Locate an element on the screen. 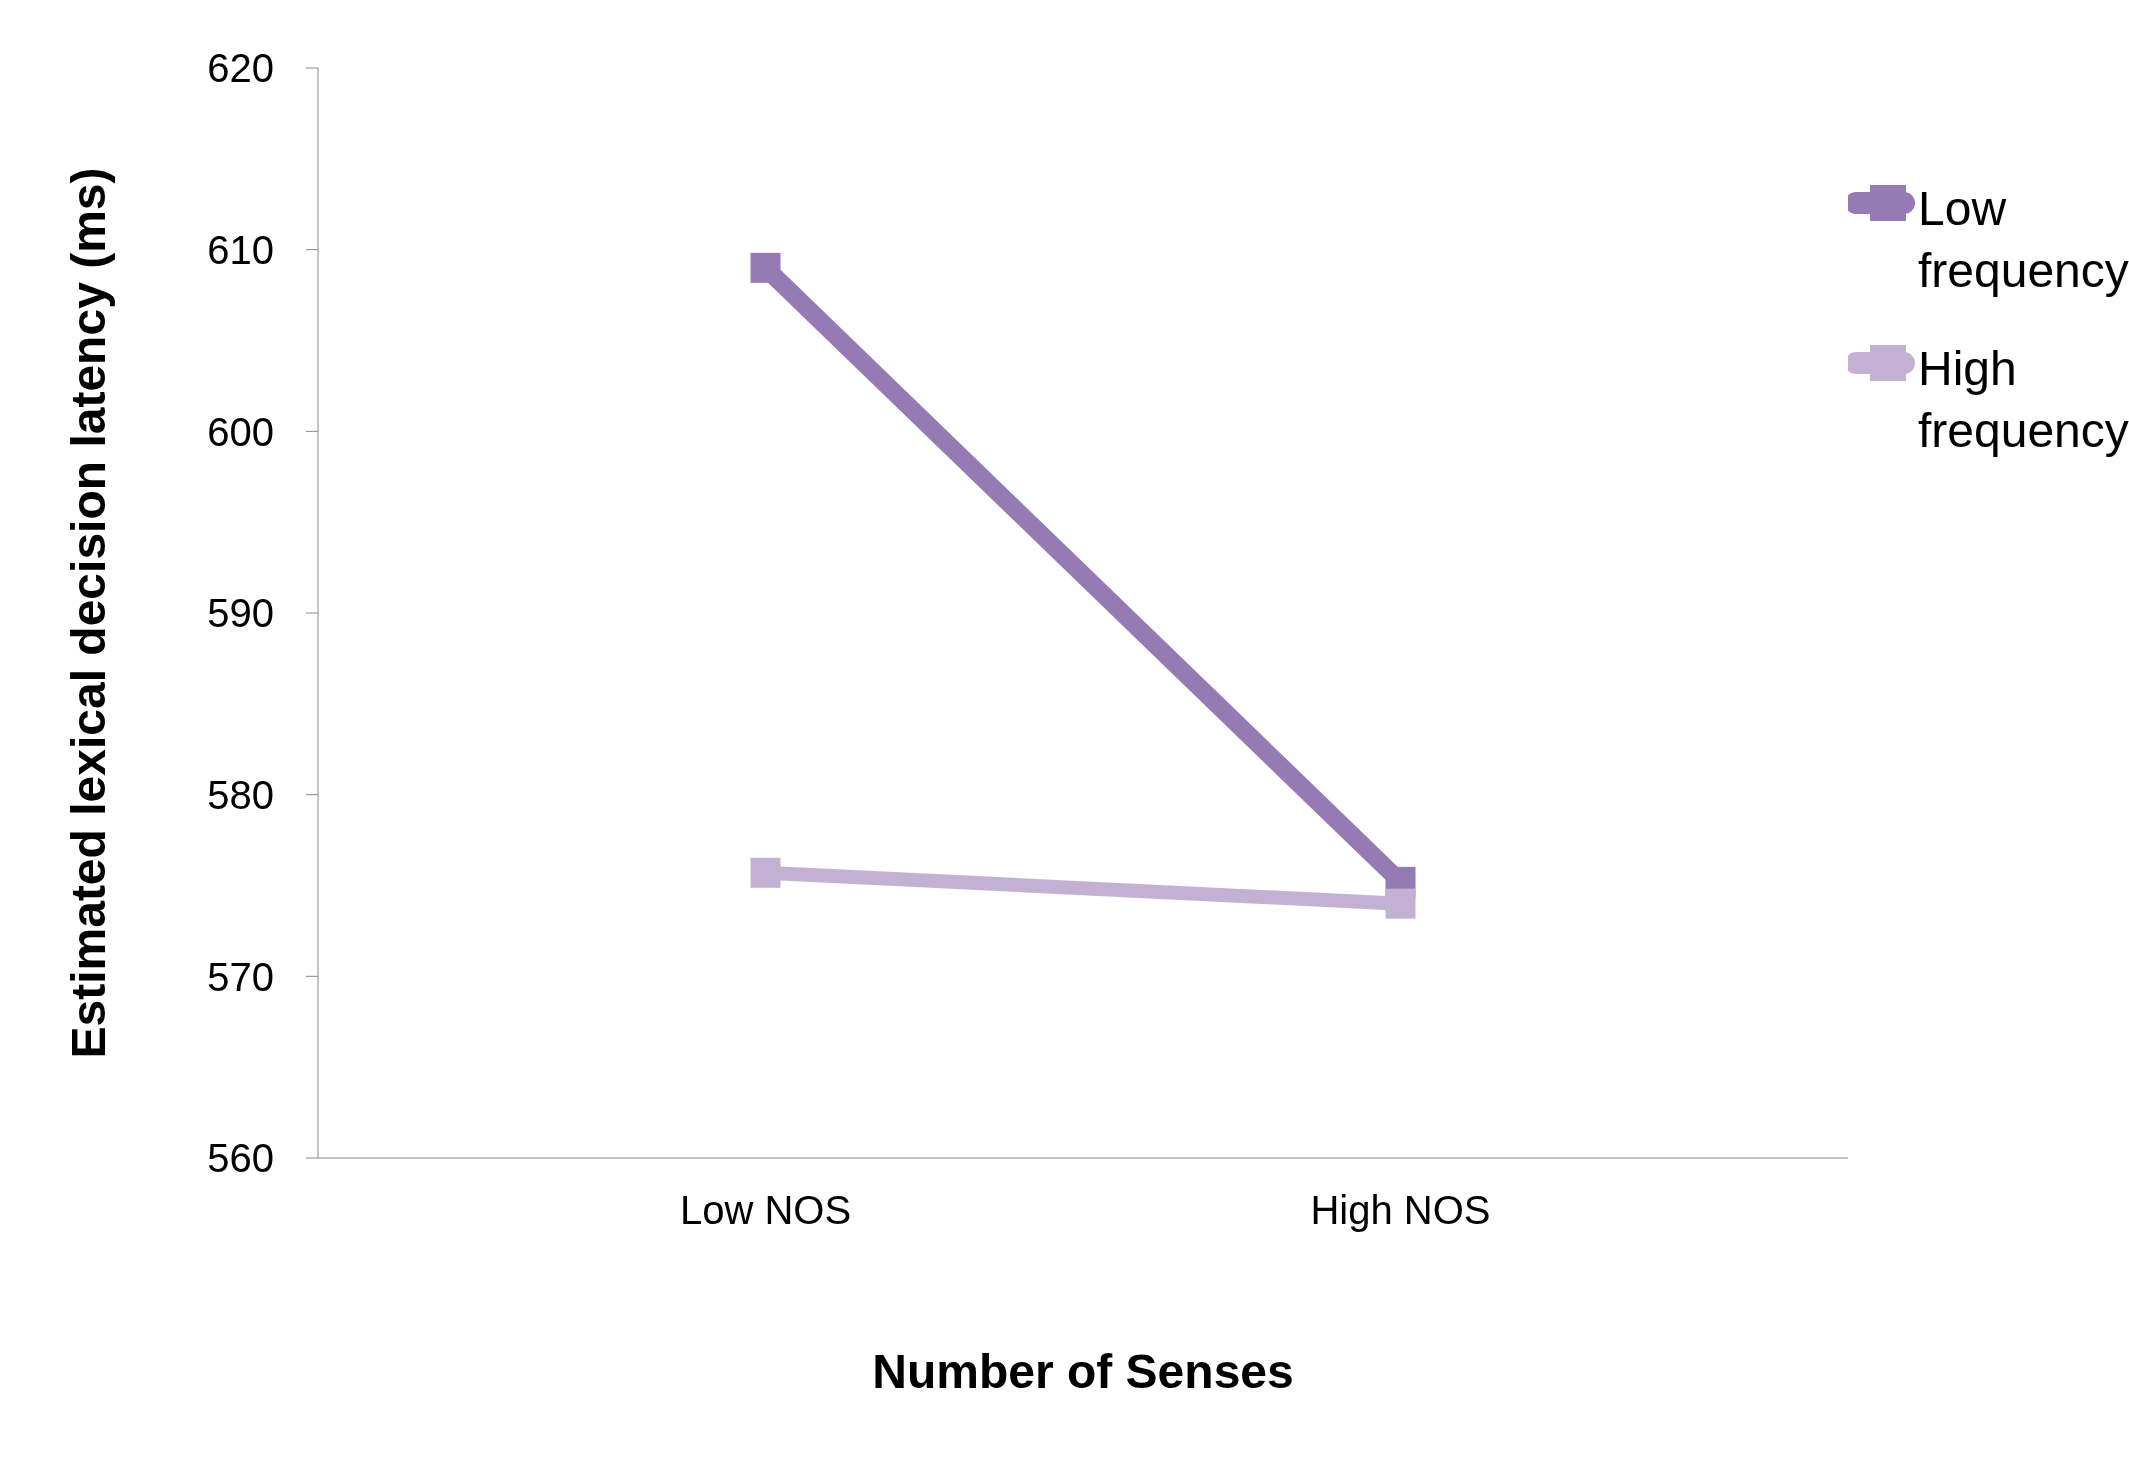  y-tick-label: 590 is located at coordinates (240, 613).